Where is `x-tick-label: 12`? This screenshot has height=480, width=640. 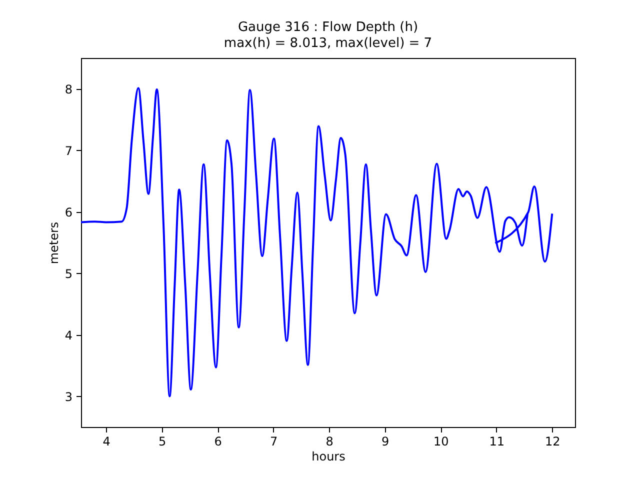 x-tick-label: 12 is located at coordinates (552, 441).